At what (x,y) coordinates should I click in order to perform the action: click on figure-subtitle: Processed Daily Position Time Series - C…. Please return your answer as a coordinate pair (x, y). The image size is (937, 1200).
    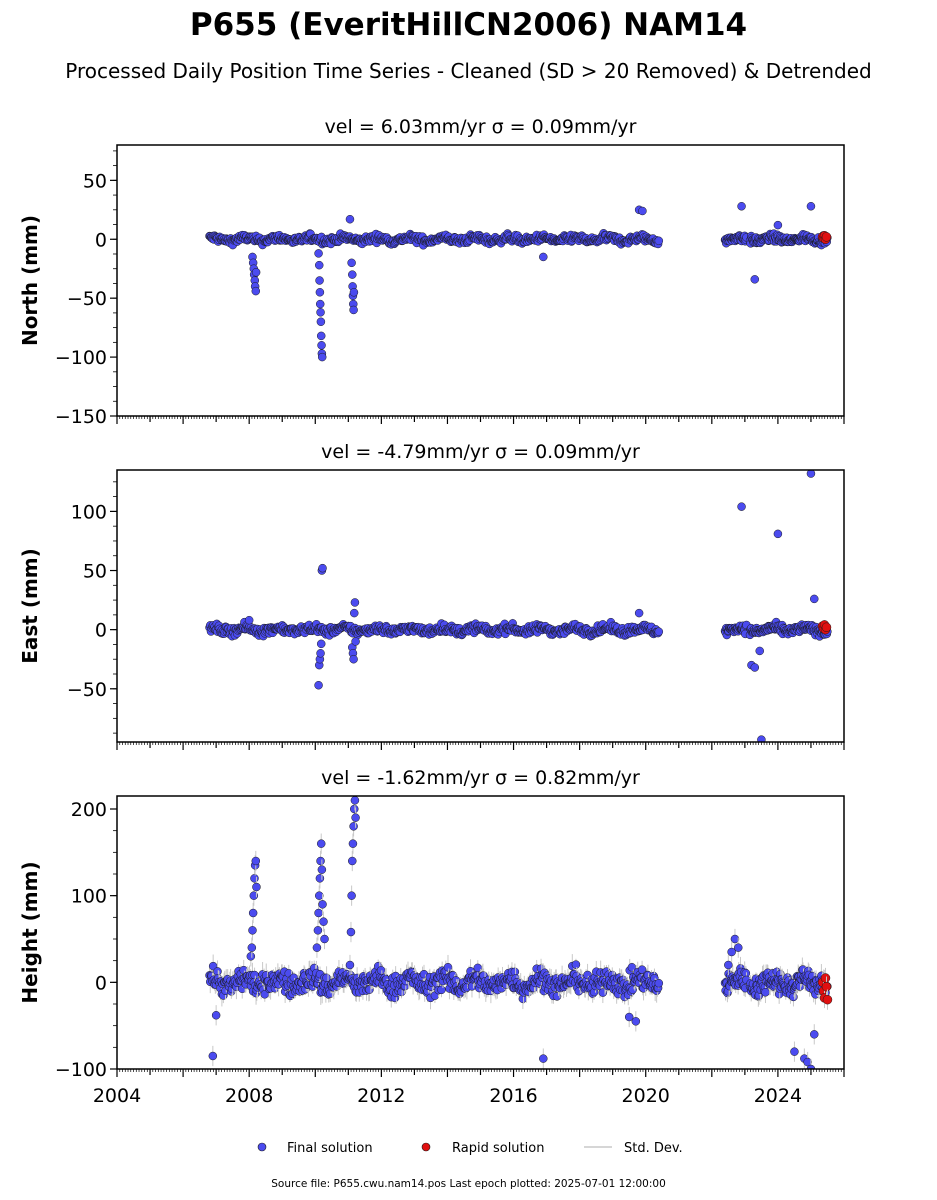
    Looking at the image, I should click on (468, 71).